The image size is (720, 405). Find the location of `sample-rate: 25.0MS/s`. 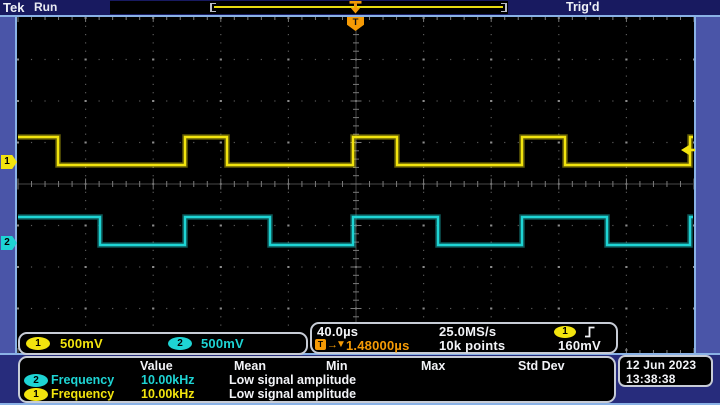

sample-rate: 25.0MS/s is located at coordinates (468, 331).